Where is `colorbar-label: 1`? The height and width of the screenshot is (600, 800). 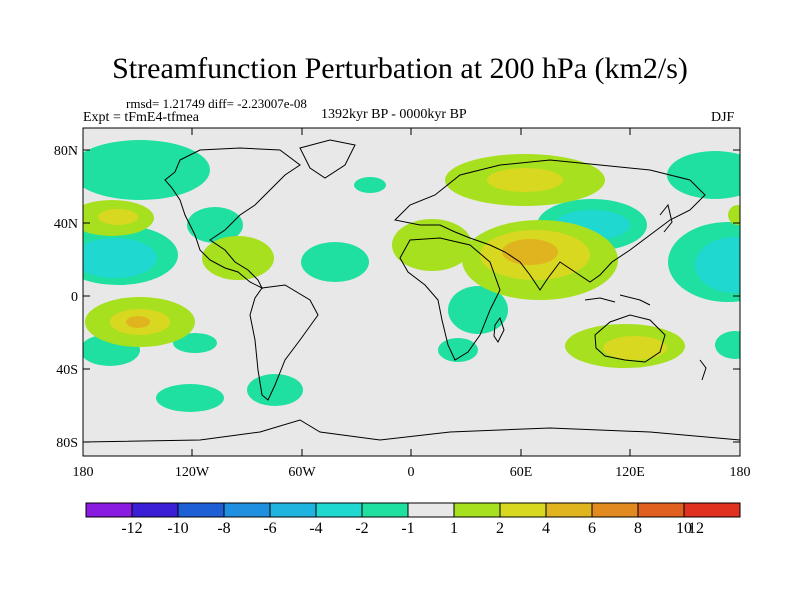
colorbar-label: 1 is located at coordinates (454, 528).